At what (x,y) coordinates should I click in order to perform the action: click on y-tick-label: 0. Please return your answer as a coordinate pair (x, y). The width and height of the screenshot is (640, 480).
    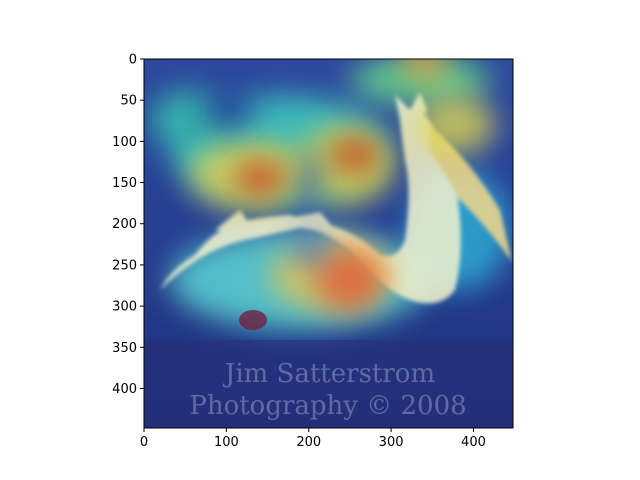
    Looking at the image, I should click on (133, 60).